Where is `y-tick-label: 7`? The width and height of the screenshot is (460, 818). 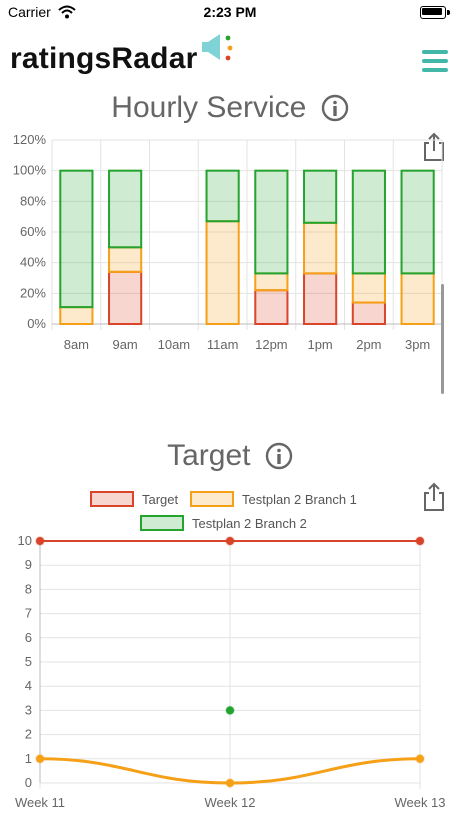 y-tick-label: 7 is located at coordinates (28, 613).